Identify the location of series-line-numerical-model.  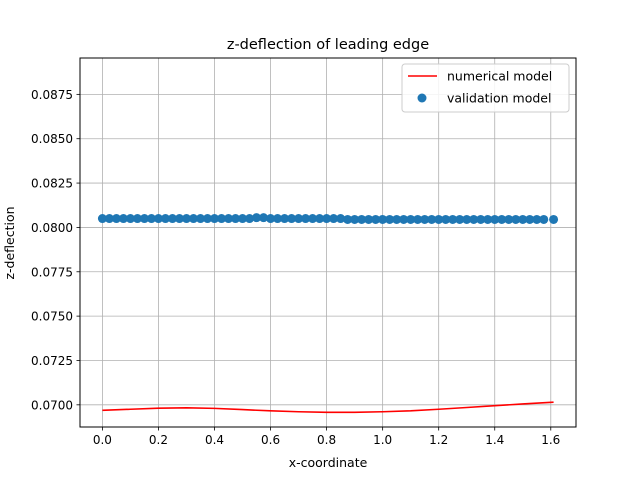
(328, 407).